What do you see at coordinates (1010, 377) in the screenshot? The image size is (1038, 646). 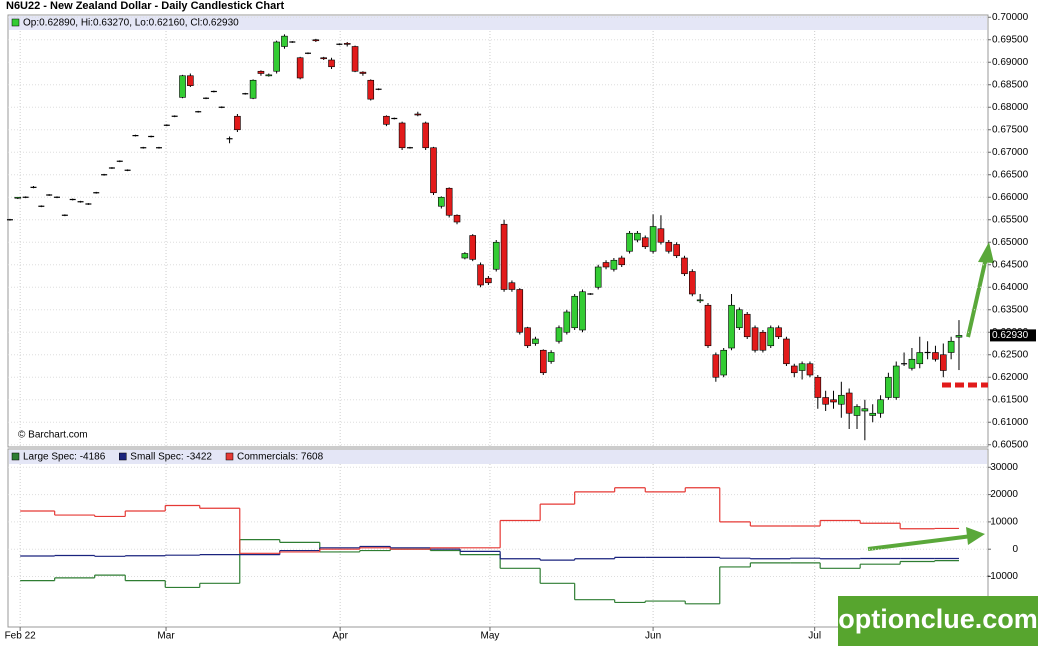 I see `y-tick-label: 0.62000` at bounding box center [1010, 377].